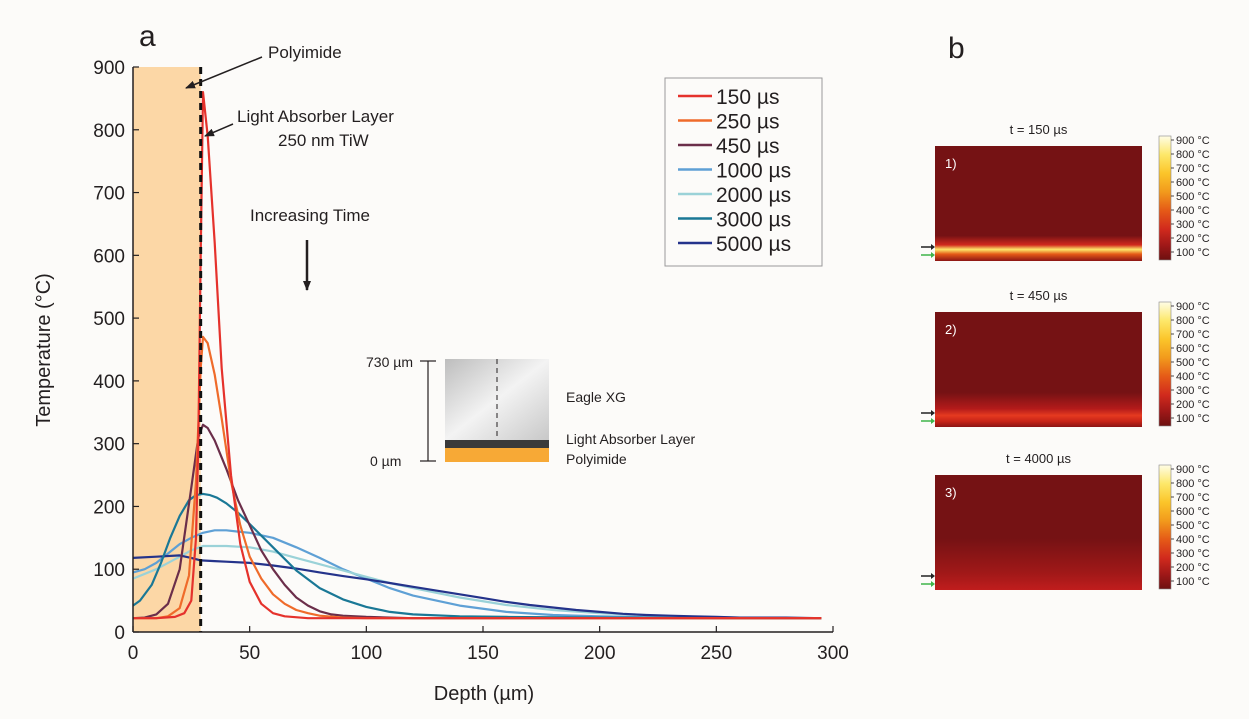 The image size is (1249, 719). Describe the element at coordinates (366, 653) in the screenshot. I see `x-tick-label: 100` at that location.